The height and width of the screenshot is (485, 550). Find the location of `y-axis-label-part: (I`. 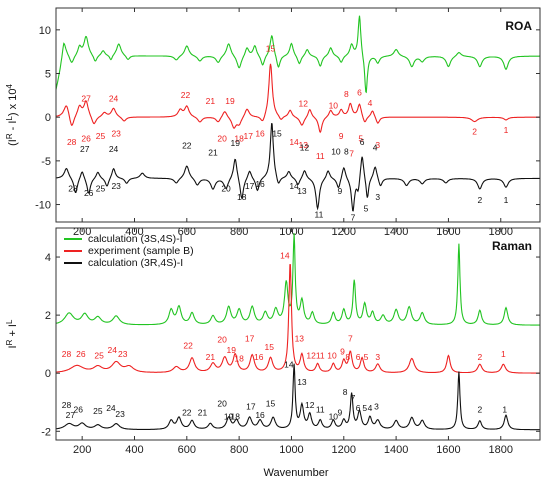

y-axis-label-part: (I is located at coordinates (13, 142).